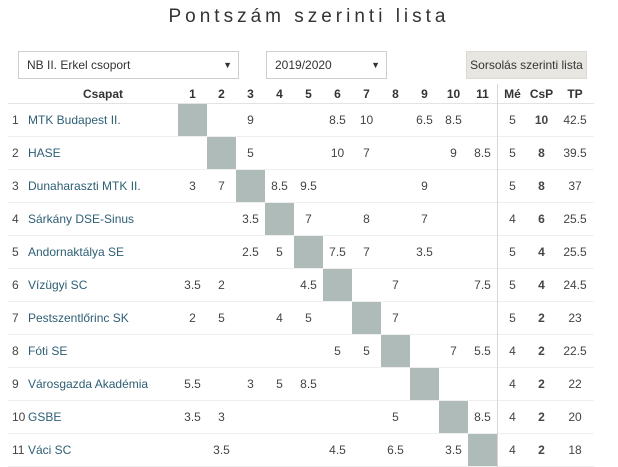 The width and height of the screenshot is (618, 467). I want to click on team-link: Városgazda Akadémia, so click(88, 384).